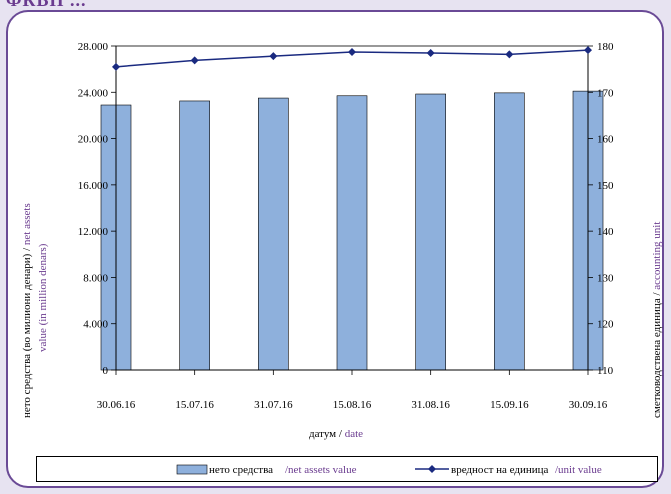  What do you see at coordinates (657, 256) in the screenshot?
I see `y-right-title-en: accounting unit` at bounding box center [657, 256].